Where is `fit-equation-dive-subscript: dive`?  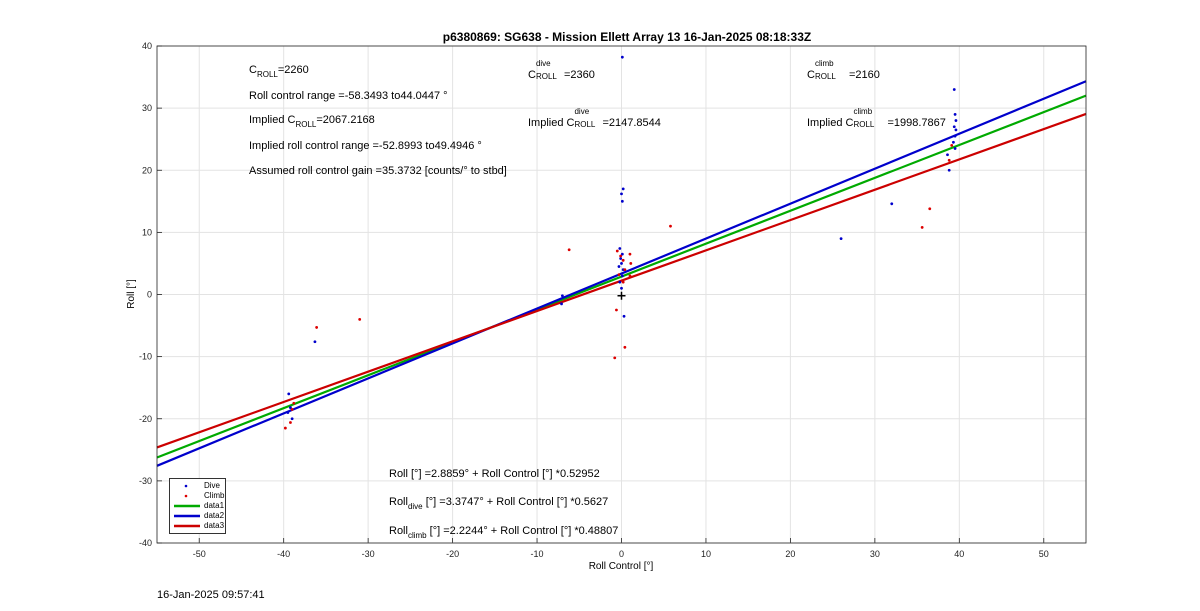 fit-equation-dive-subscript: dive is located at coordinates (415, 506).